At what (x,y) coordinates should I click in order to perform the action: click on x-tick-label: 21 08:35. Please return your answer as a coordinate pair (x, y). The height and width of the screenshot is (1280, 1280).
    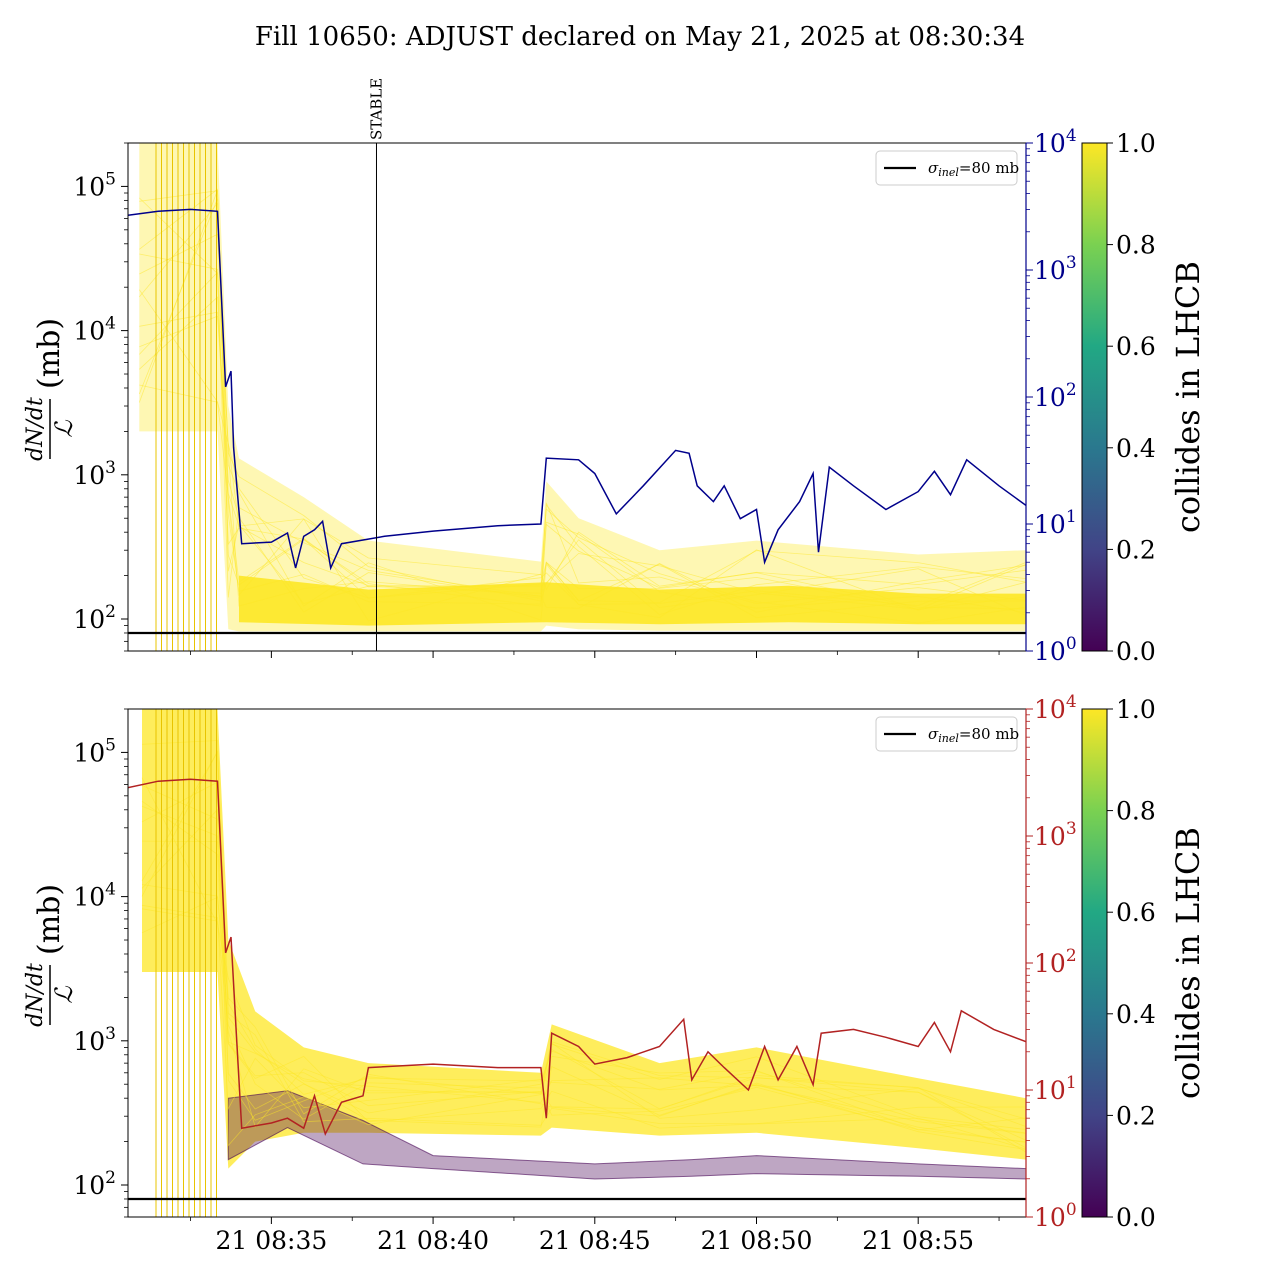
    Looking at the image, I should click on (271, 1240).